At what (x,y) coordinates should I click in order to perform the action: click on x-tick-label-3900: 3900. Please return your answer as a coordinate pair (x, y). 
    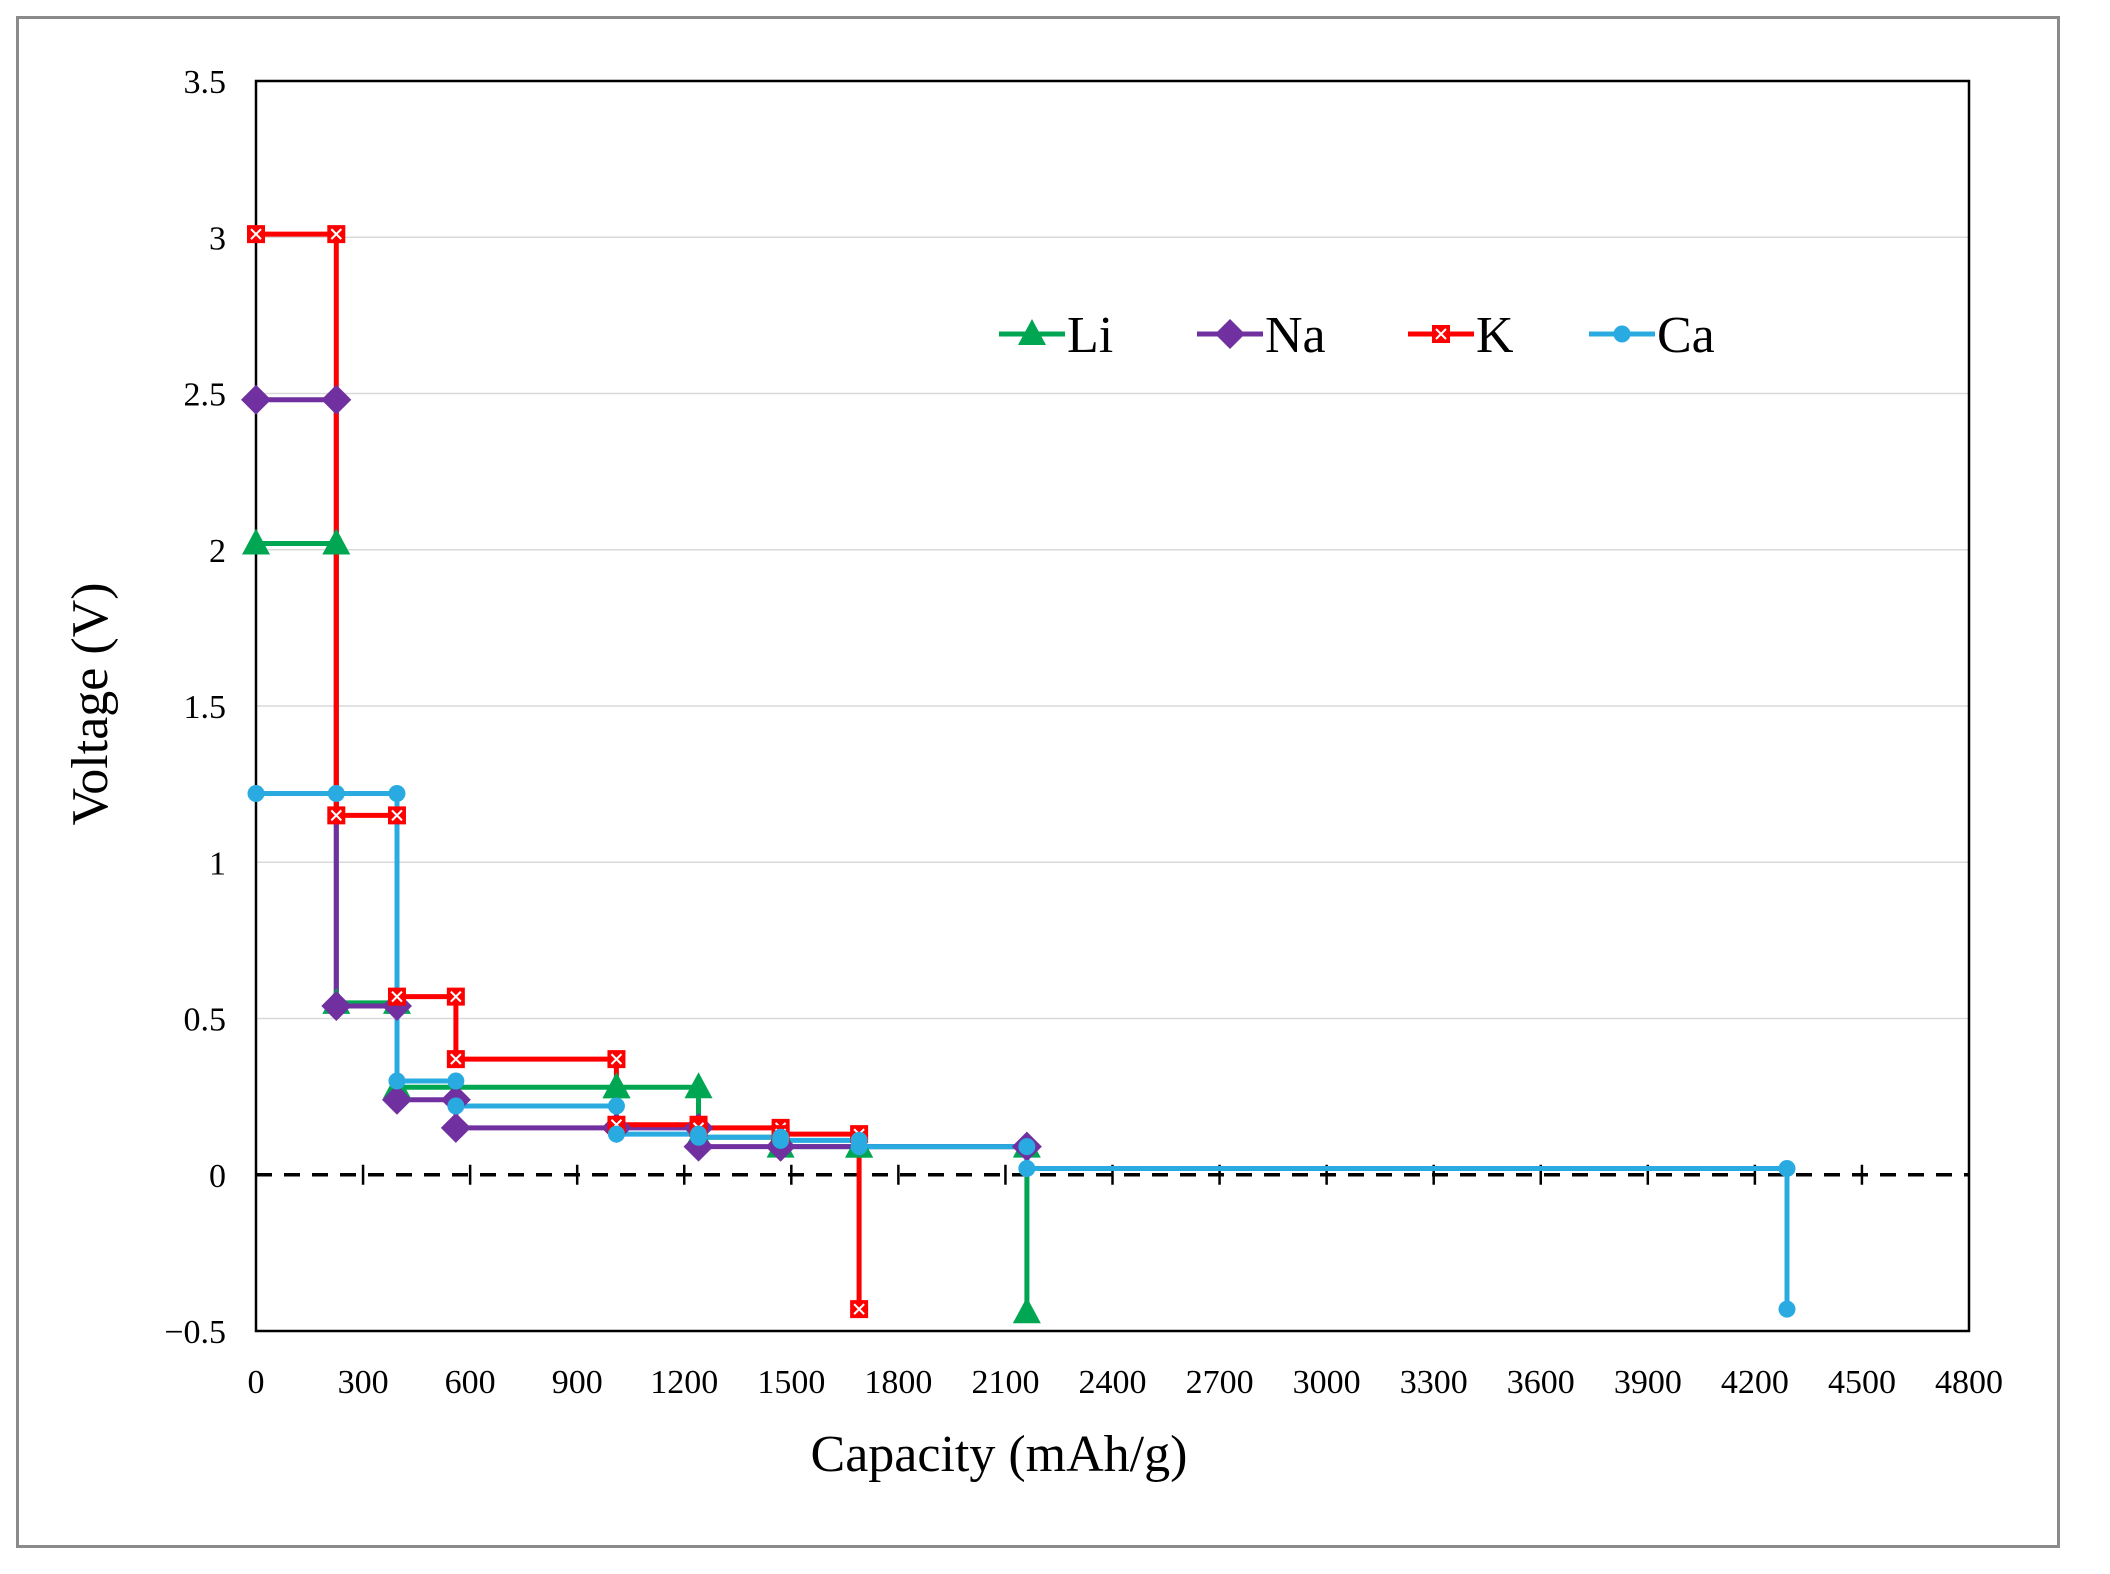
    Looking at the image, I should click on (1648, 1382).